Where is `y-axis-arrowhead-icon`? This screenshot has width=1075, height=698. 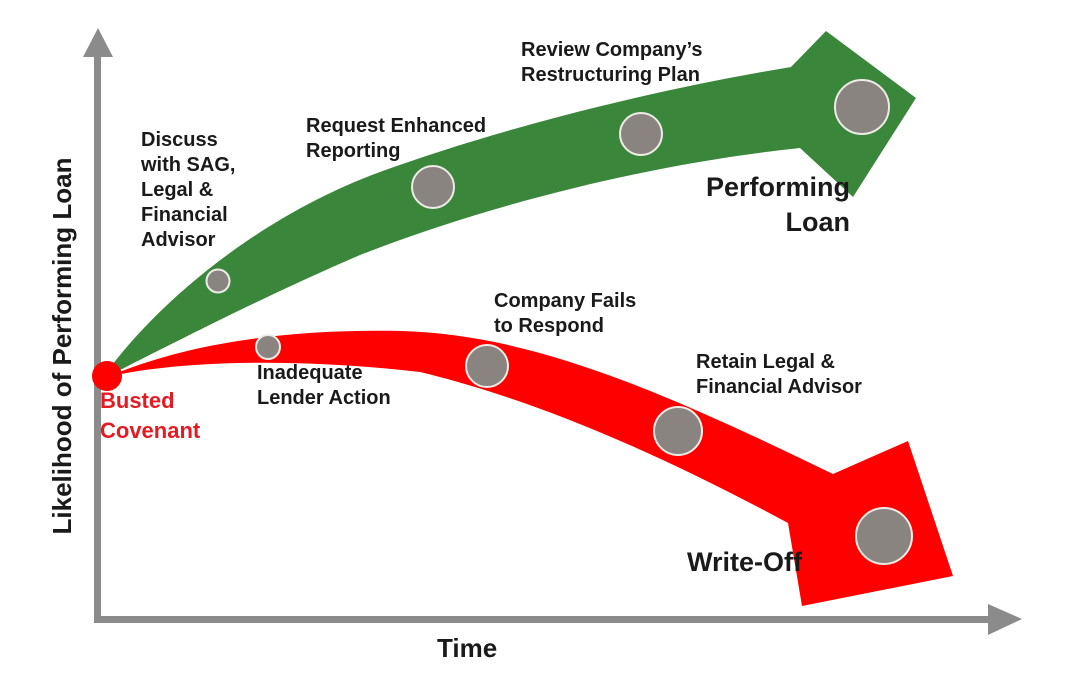
y-axis-arrowhead-icon is located at coordinates (98, 42).